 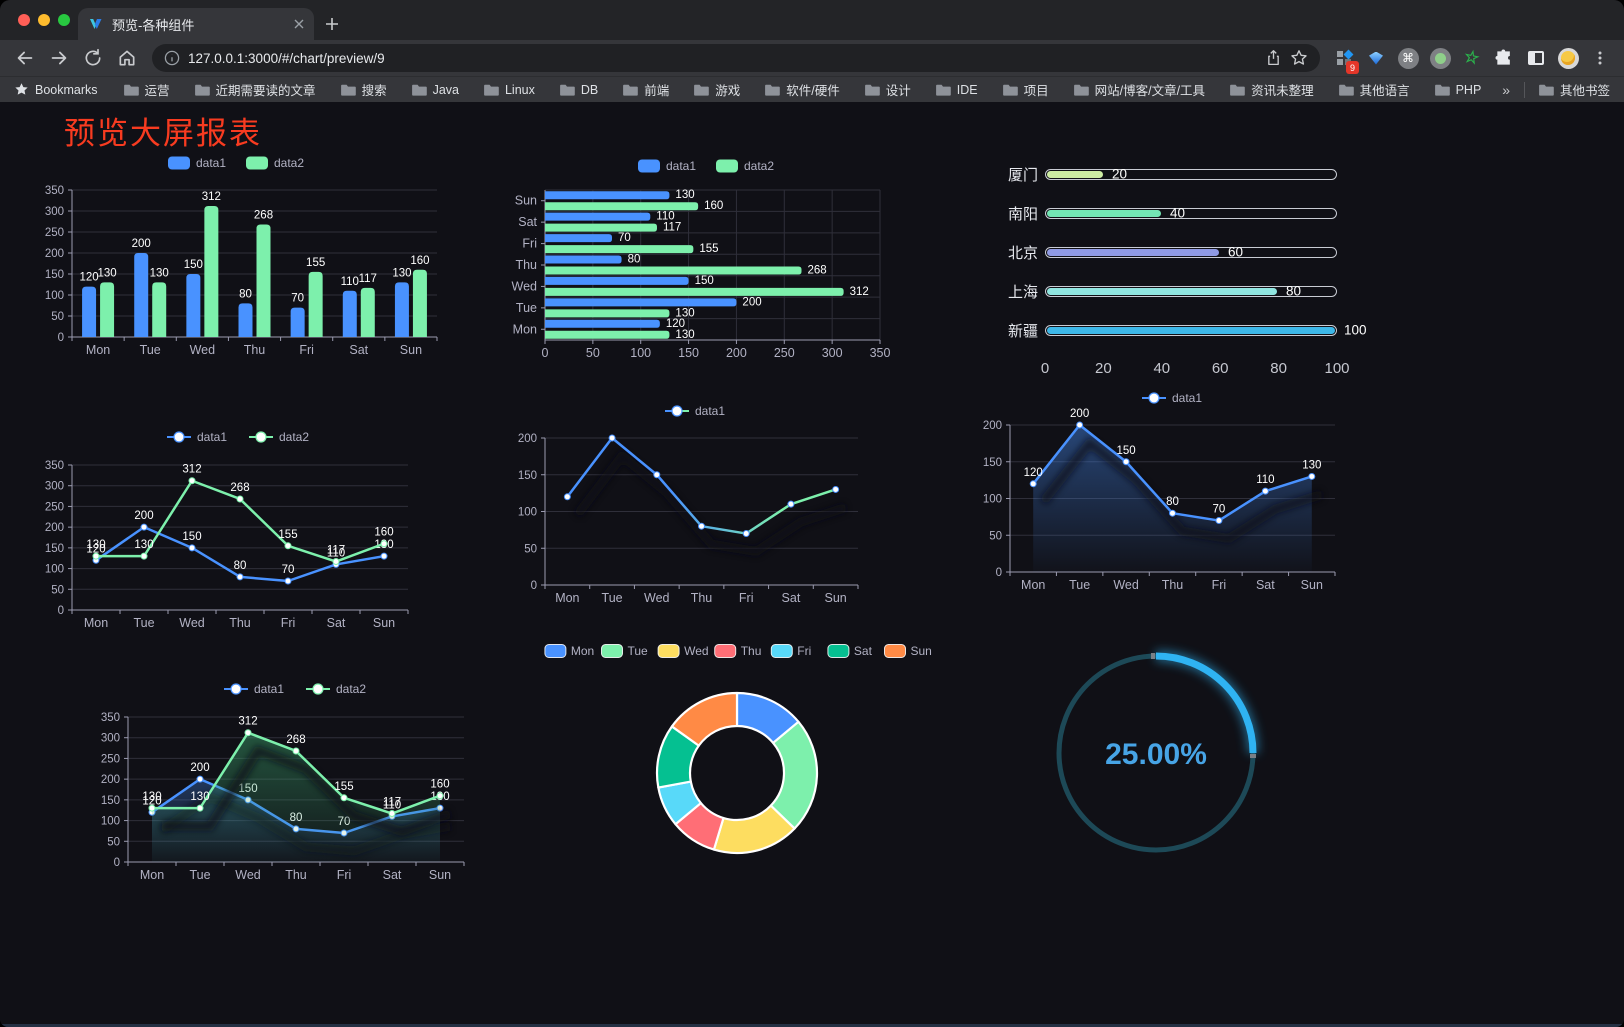 What do you see at coordinates (1440, 58) in the screenshot?
I see `extension-recorder-icon` at bounding box center [1440, 58].